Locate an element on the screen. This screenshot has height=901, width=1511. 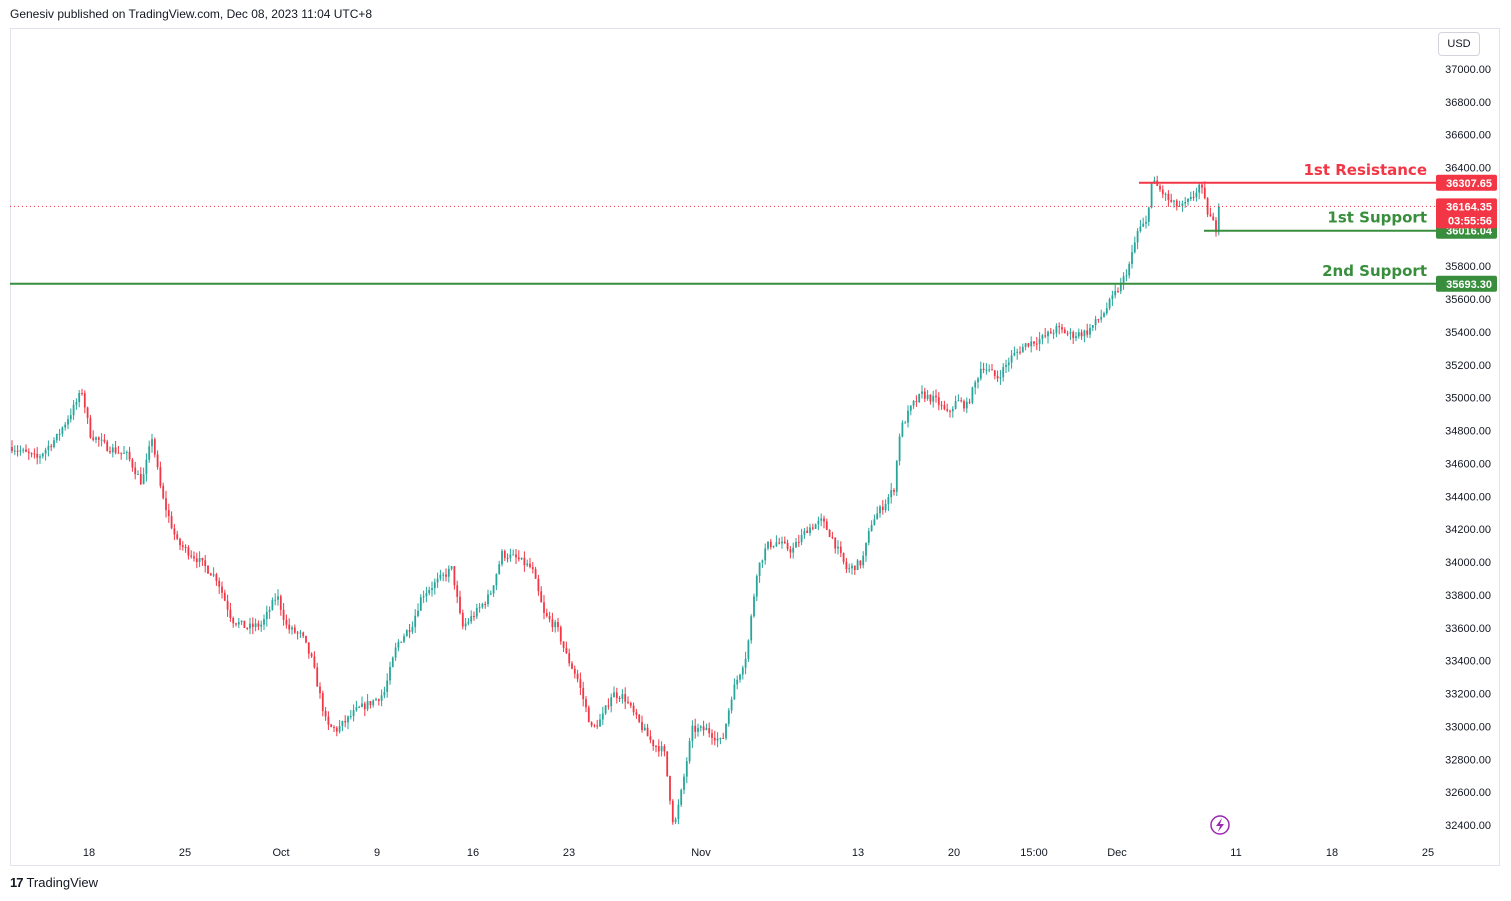
price-tick-label: 34800.00 is located at coordinates (1468, 432).